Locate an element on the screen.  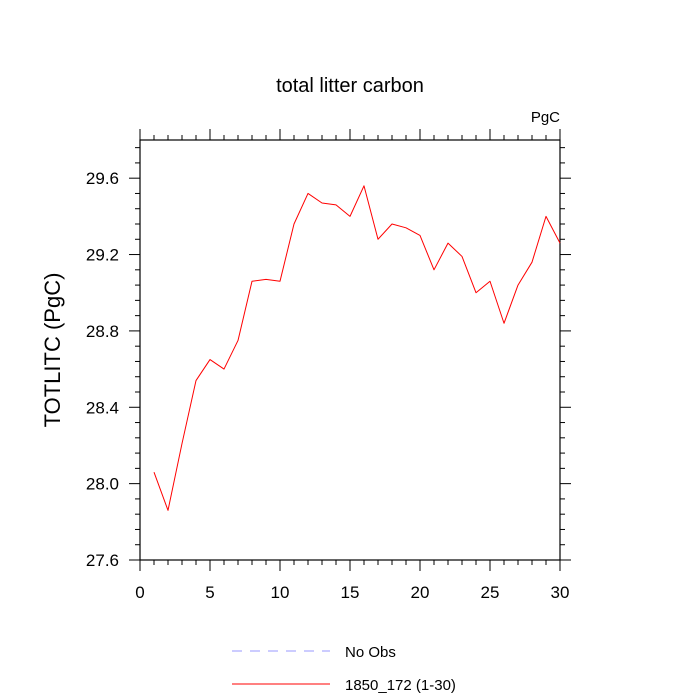
x-tick-label: 25 is located at coordinates (490, 592).